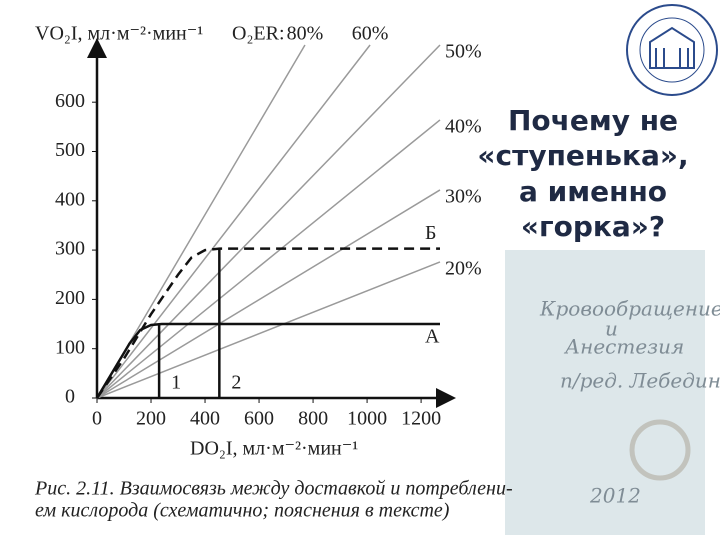  I want to click on series-label: 1, so click(176, 383).